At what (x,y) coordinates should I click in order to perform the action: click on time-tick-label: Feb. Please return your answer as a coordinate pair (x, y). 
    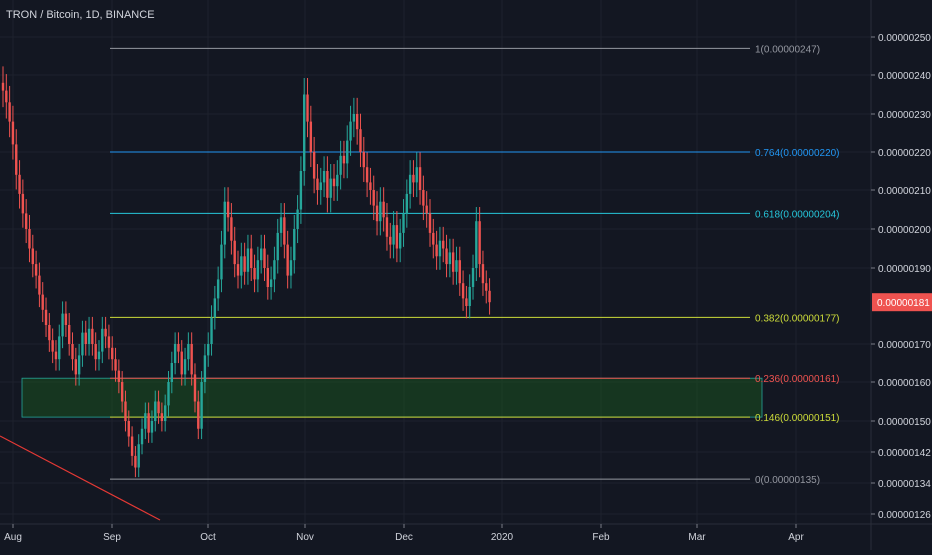
    Looking at the image, I should click on (601, 537).